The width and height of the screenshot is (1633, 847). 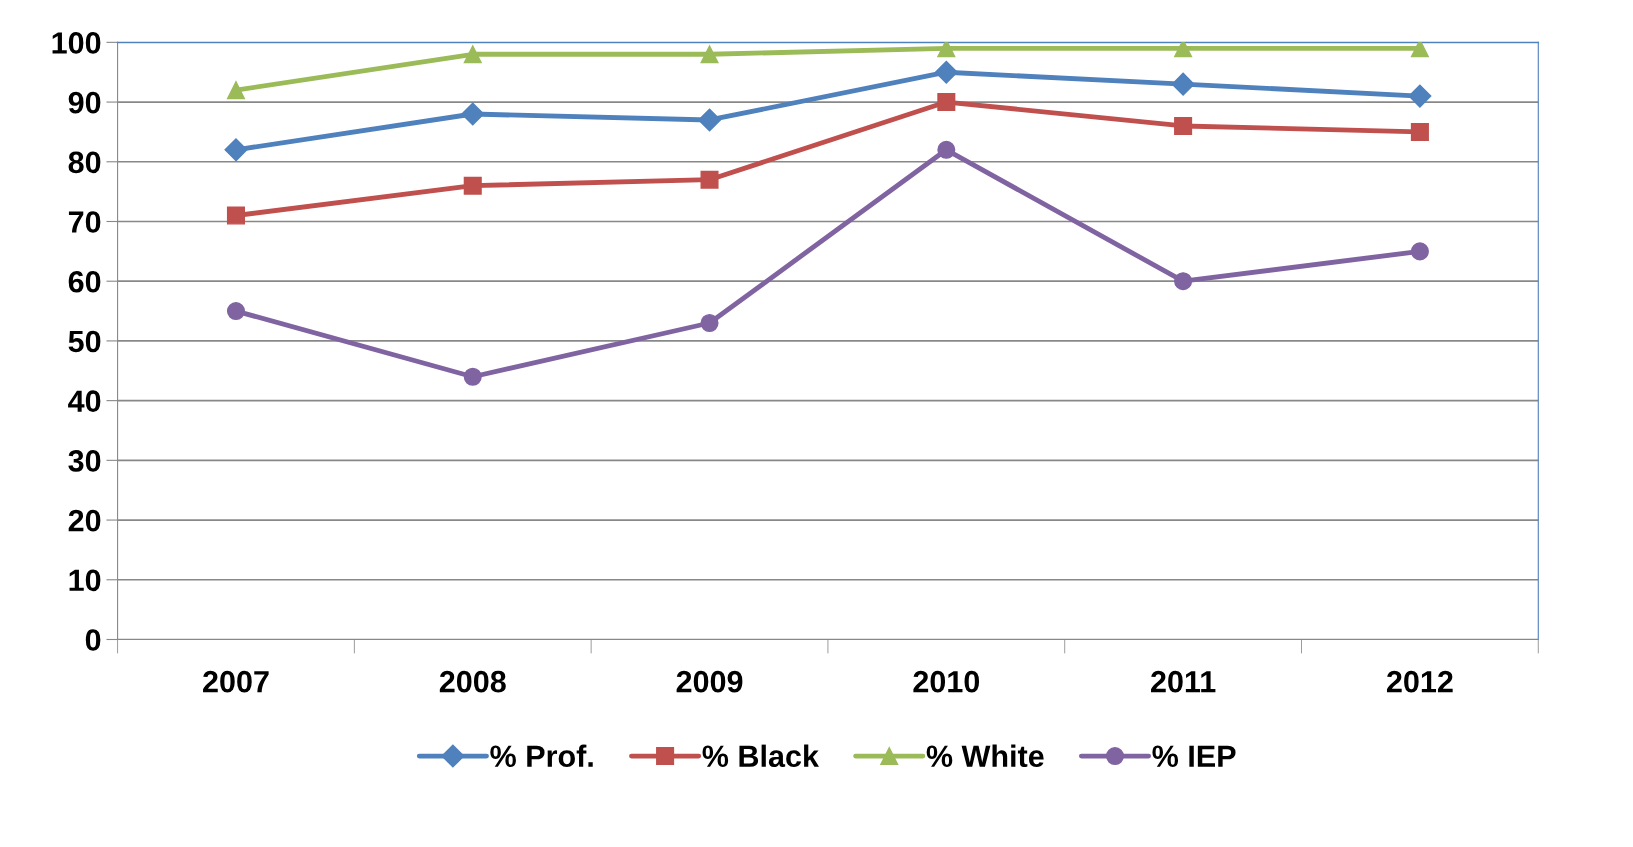 What do you see at coordinates (1183, 681) in the screenshot?
I see `x-tick-label: 2011` at bounding box center [1183, 681].